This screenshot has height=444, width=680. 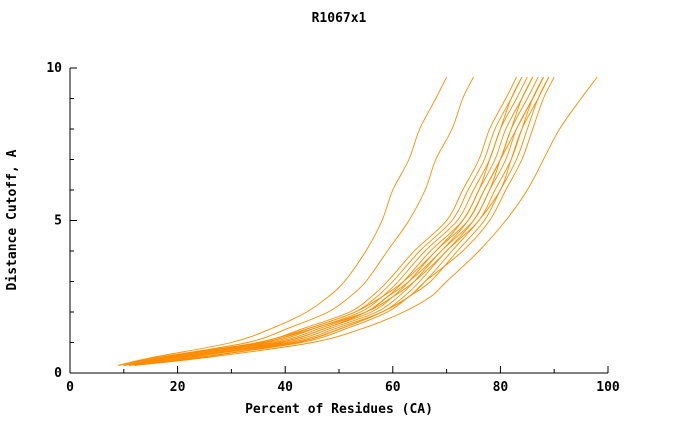 I want to click on x-tick-label: 100, so click(x=608, y=387).